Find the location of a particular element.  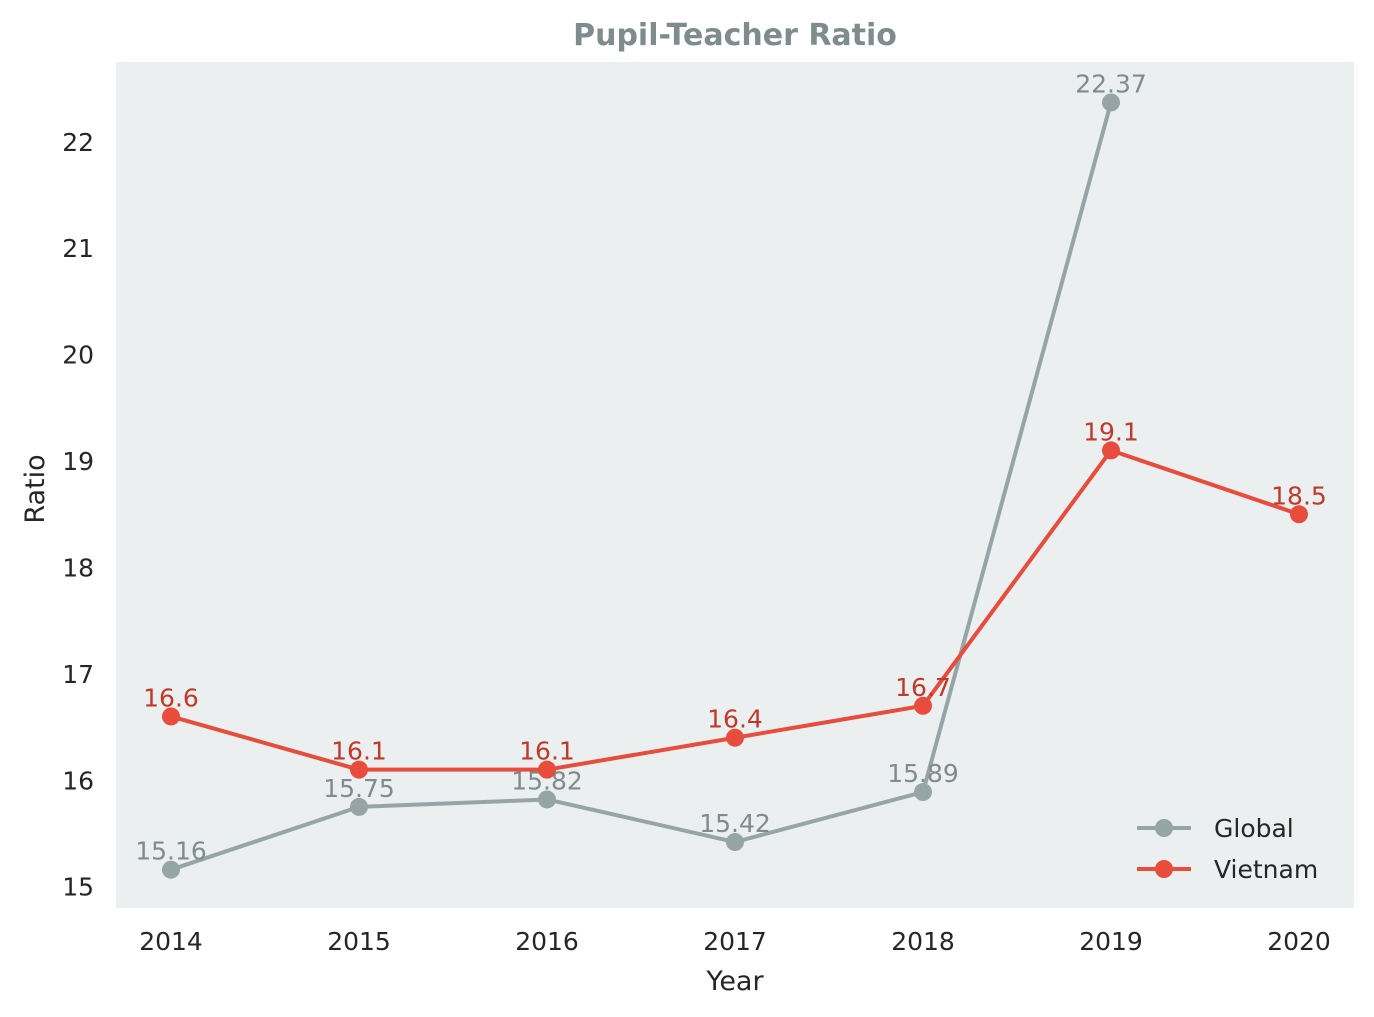

data-label: 18.5 is located at coordinates (1299, 495).